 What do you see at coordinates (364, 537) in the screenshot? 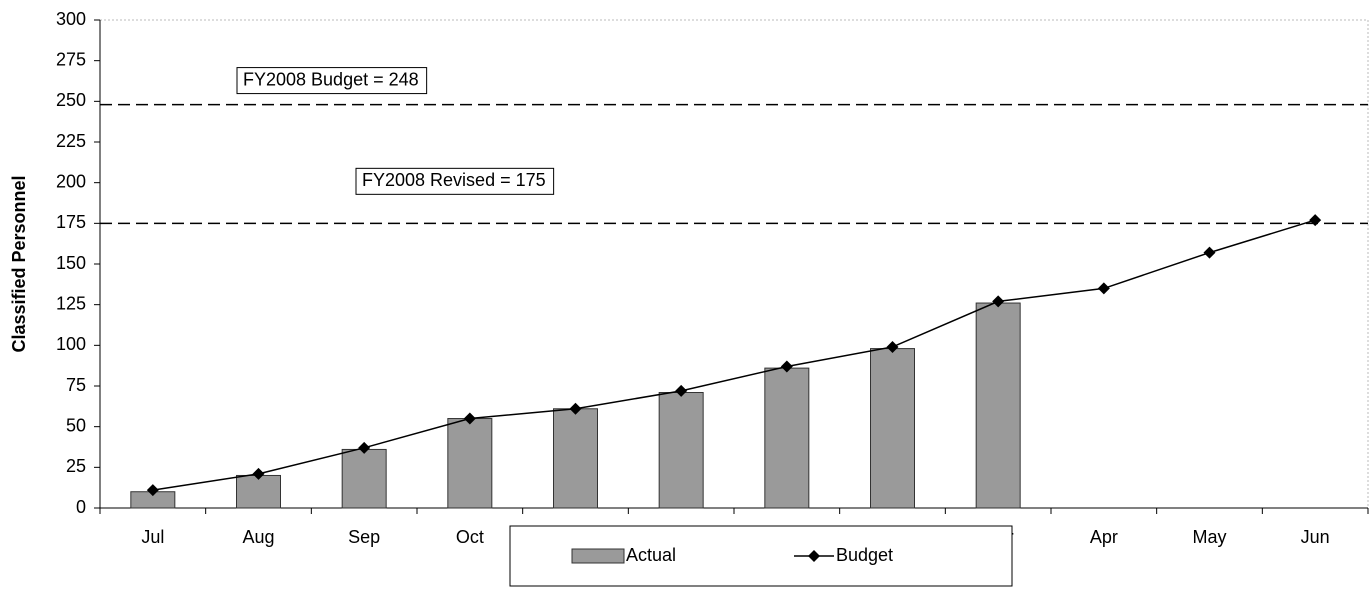
I see `x-tick-label: Sep` at bounding box center [364, 537].